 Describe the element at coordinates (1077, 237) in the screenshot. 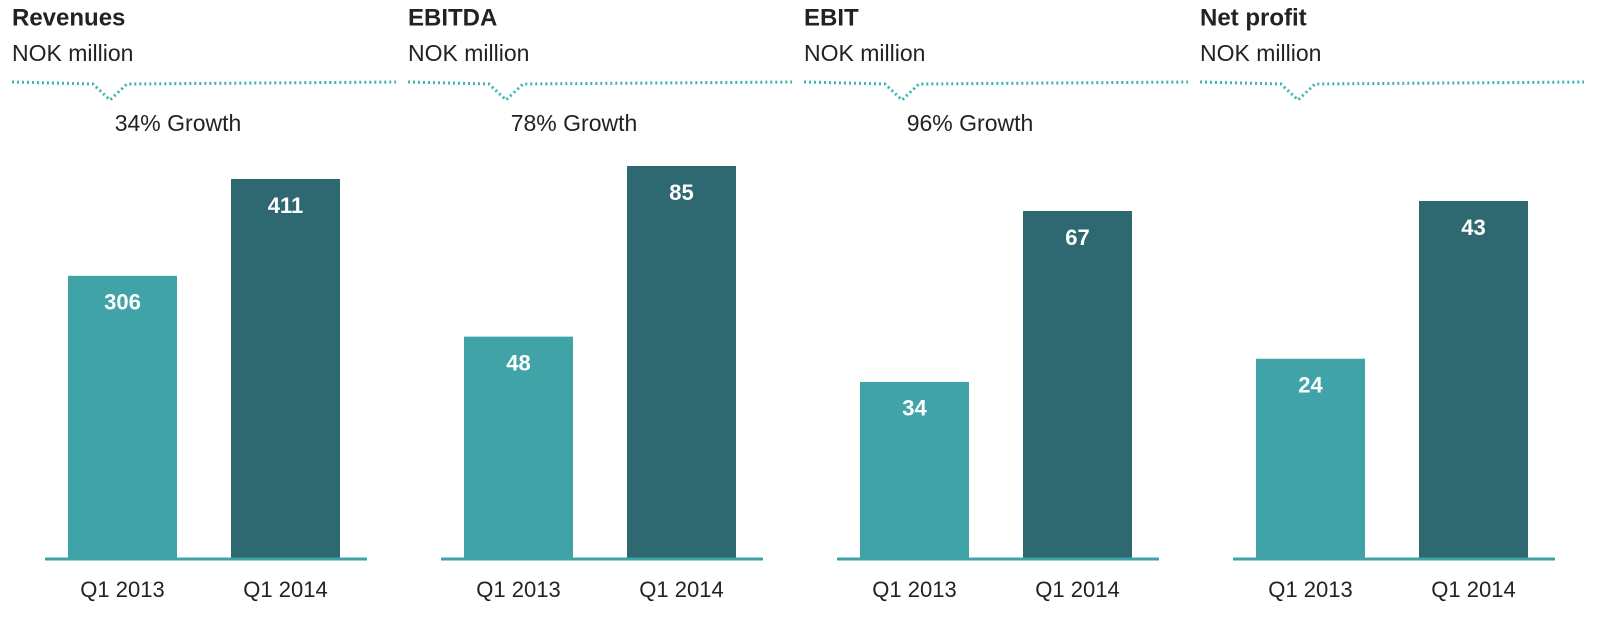

I see `value-label: 67` at that location.